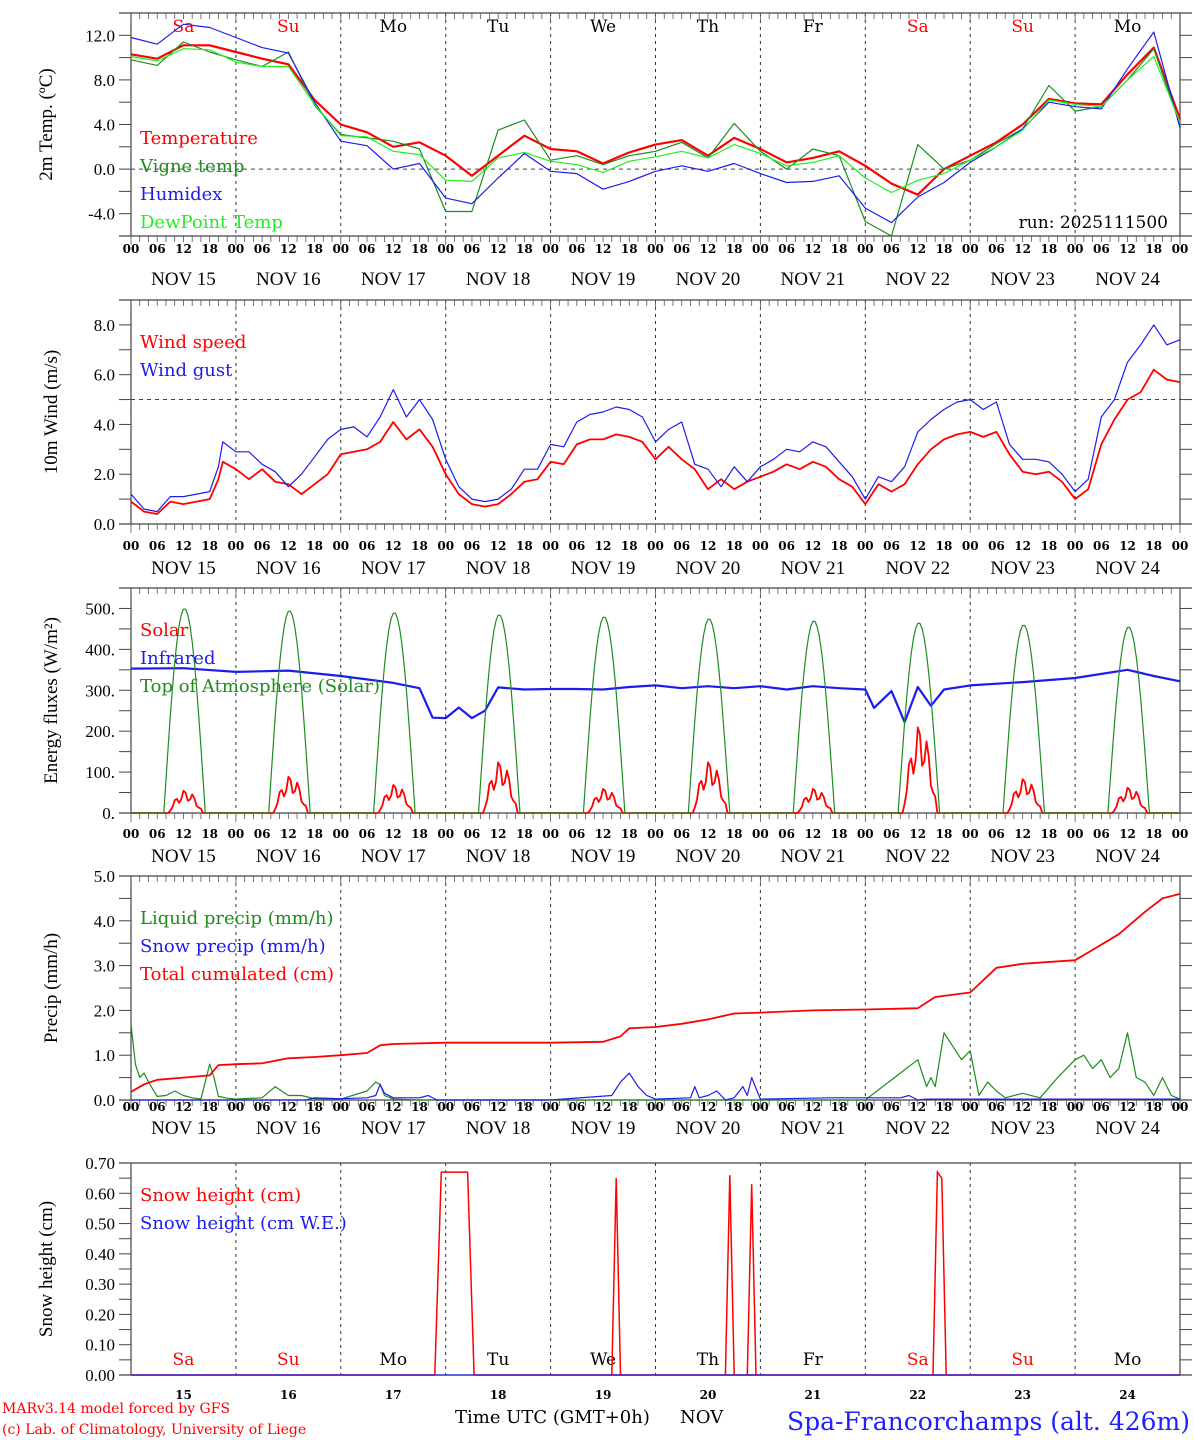 The width and height of the screenshot is (1194, 1440). I want to click on weekday-label: Su, so click(288, 27).